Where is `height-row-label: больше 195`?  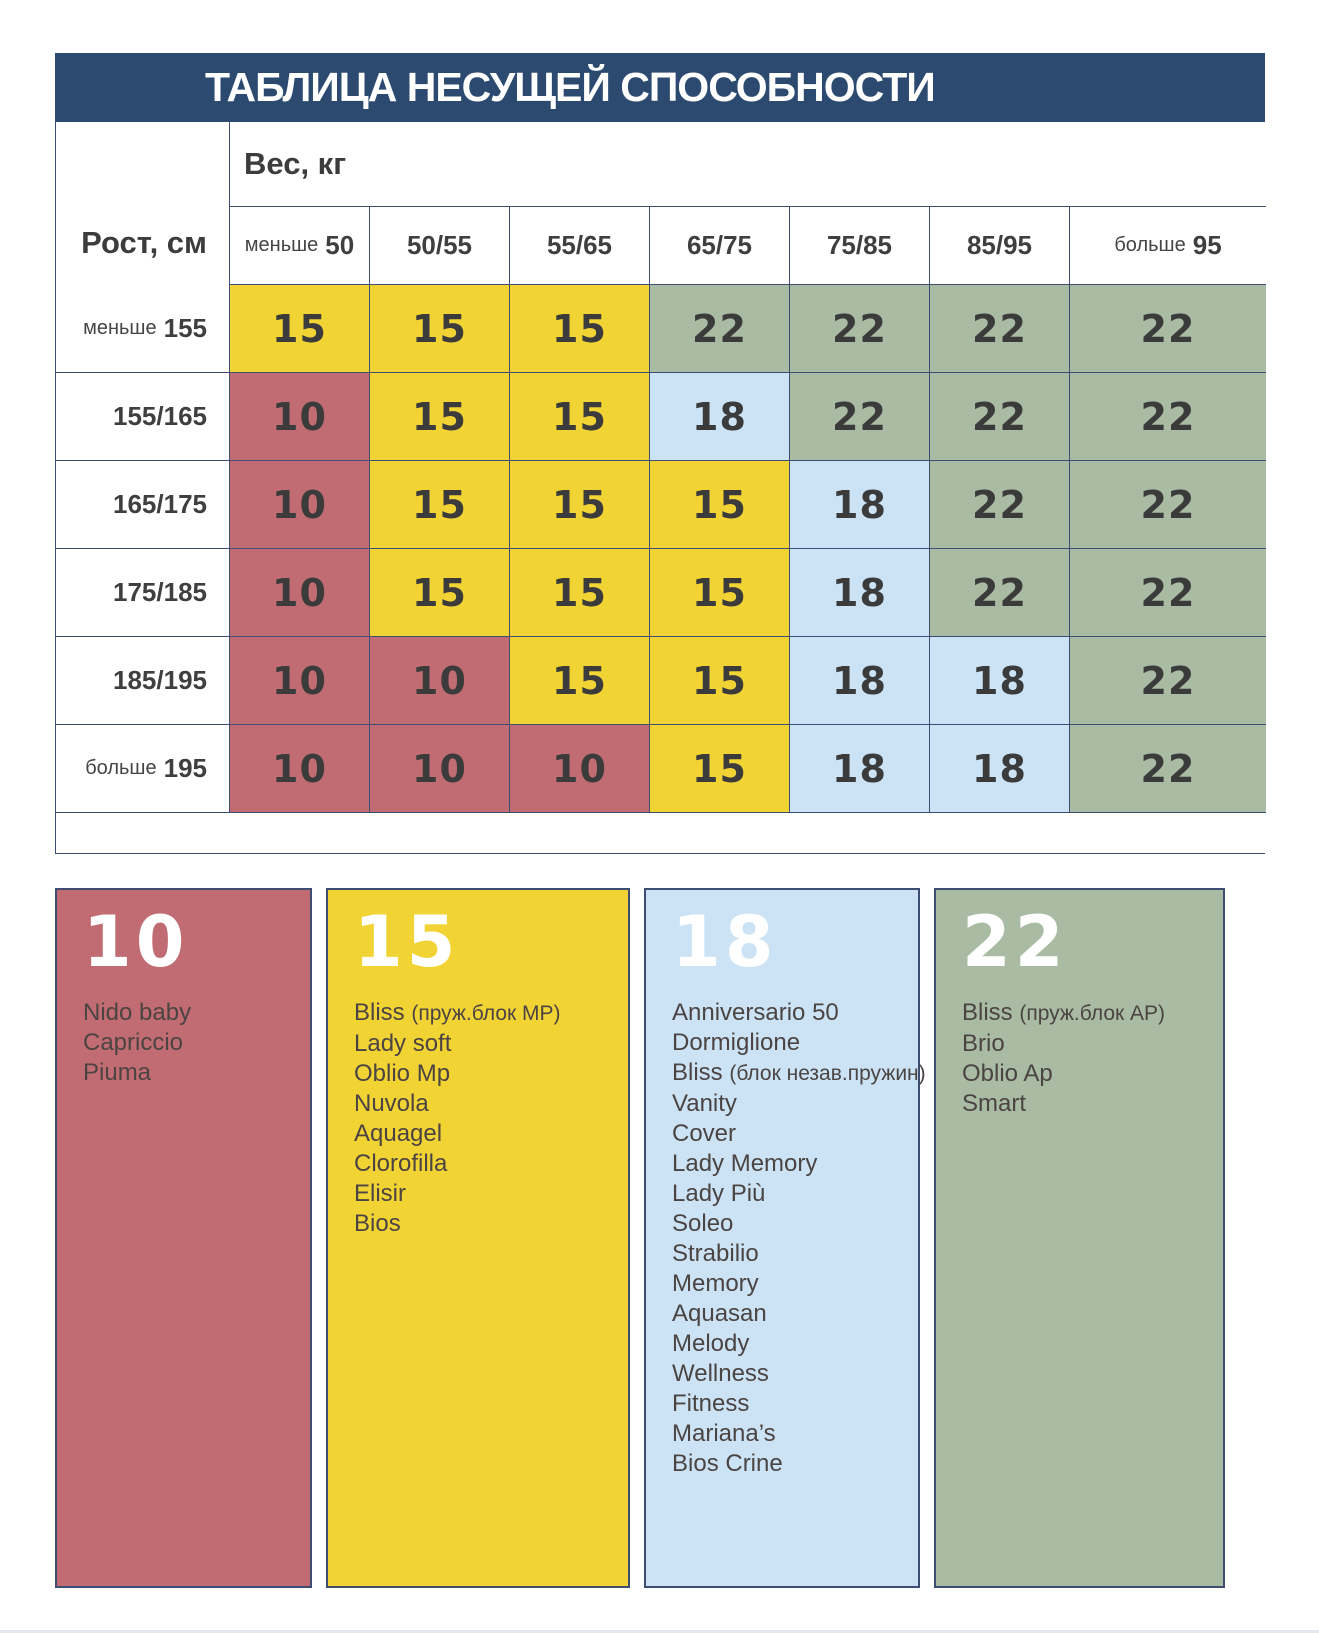 height-row-label: больше 195 is located at coordinates (142, 769).